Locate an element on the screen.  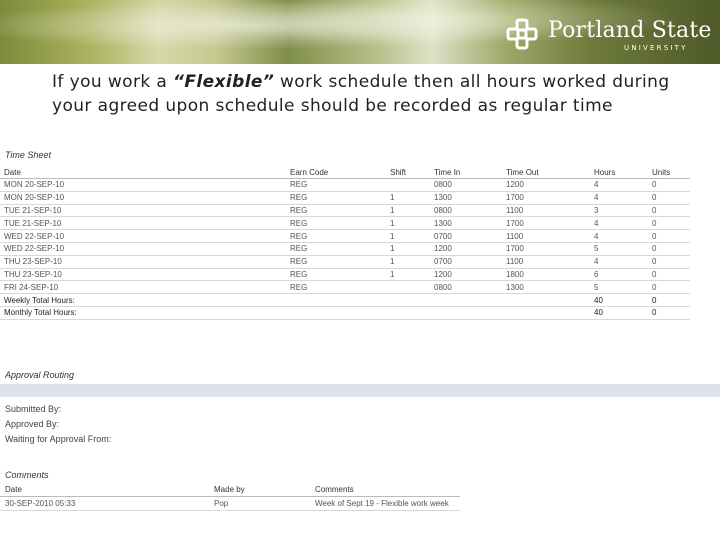
timesheet-row: MON 20-SEP-10 REG 1 1300 1700 4 0 is located at coordinates (345, 198).